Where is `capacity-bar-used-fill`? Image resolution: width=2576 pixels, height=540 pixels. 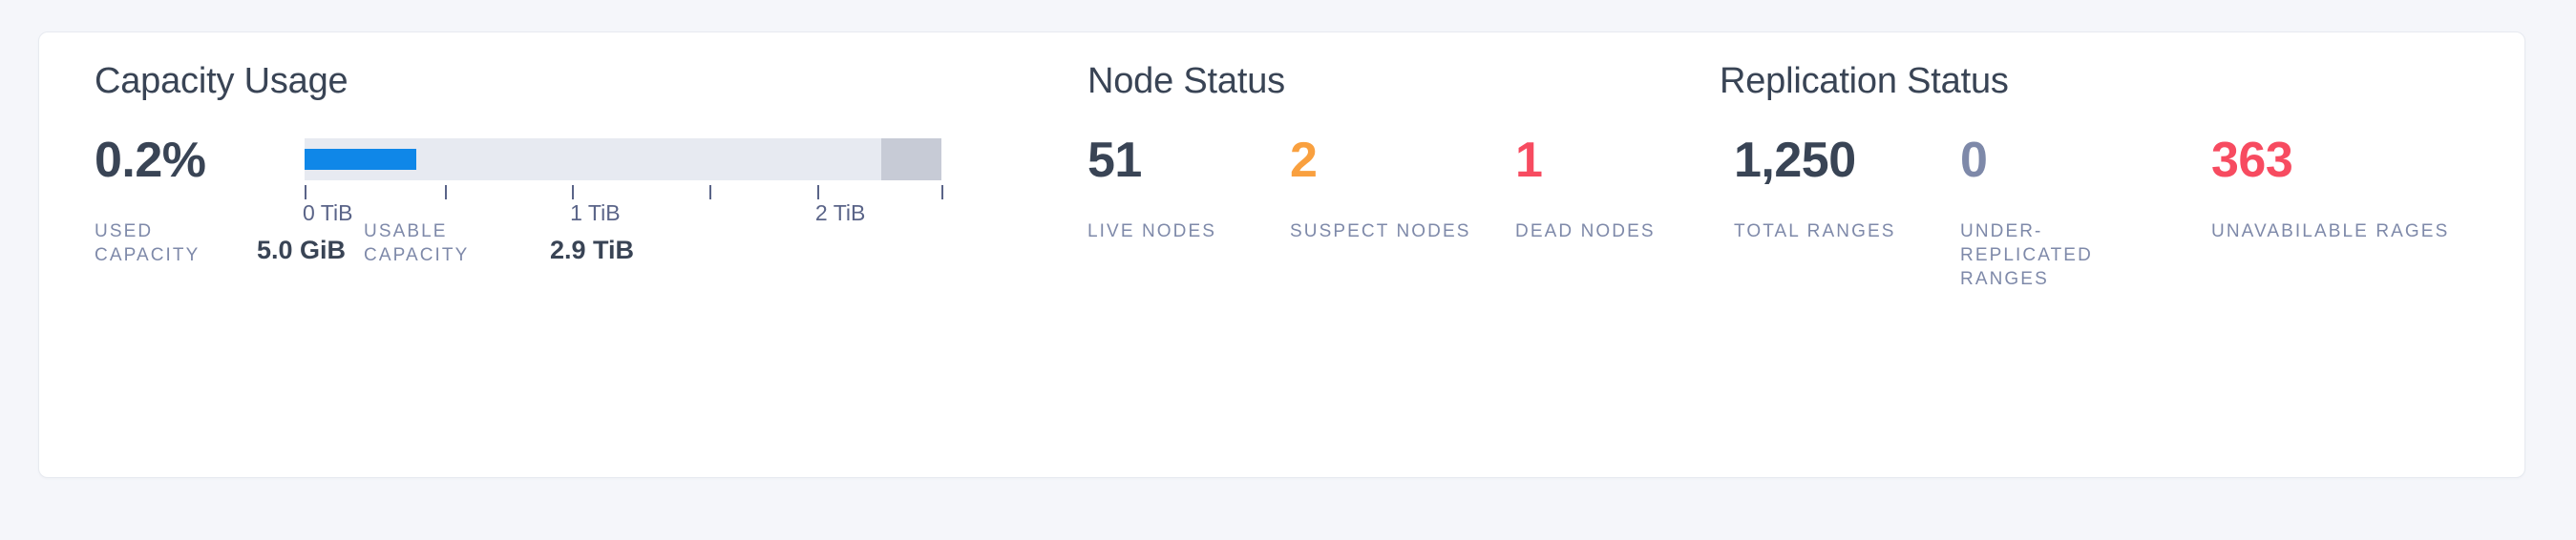 capacity-bar-used-fill is located at coordinates (360, 159).